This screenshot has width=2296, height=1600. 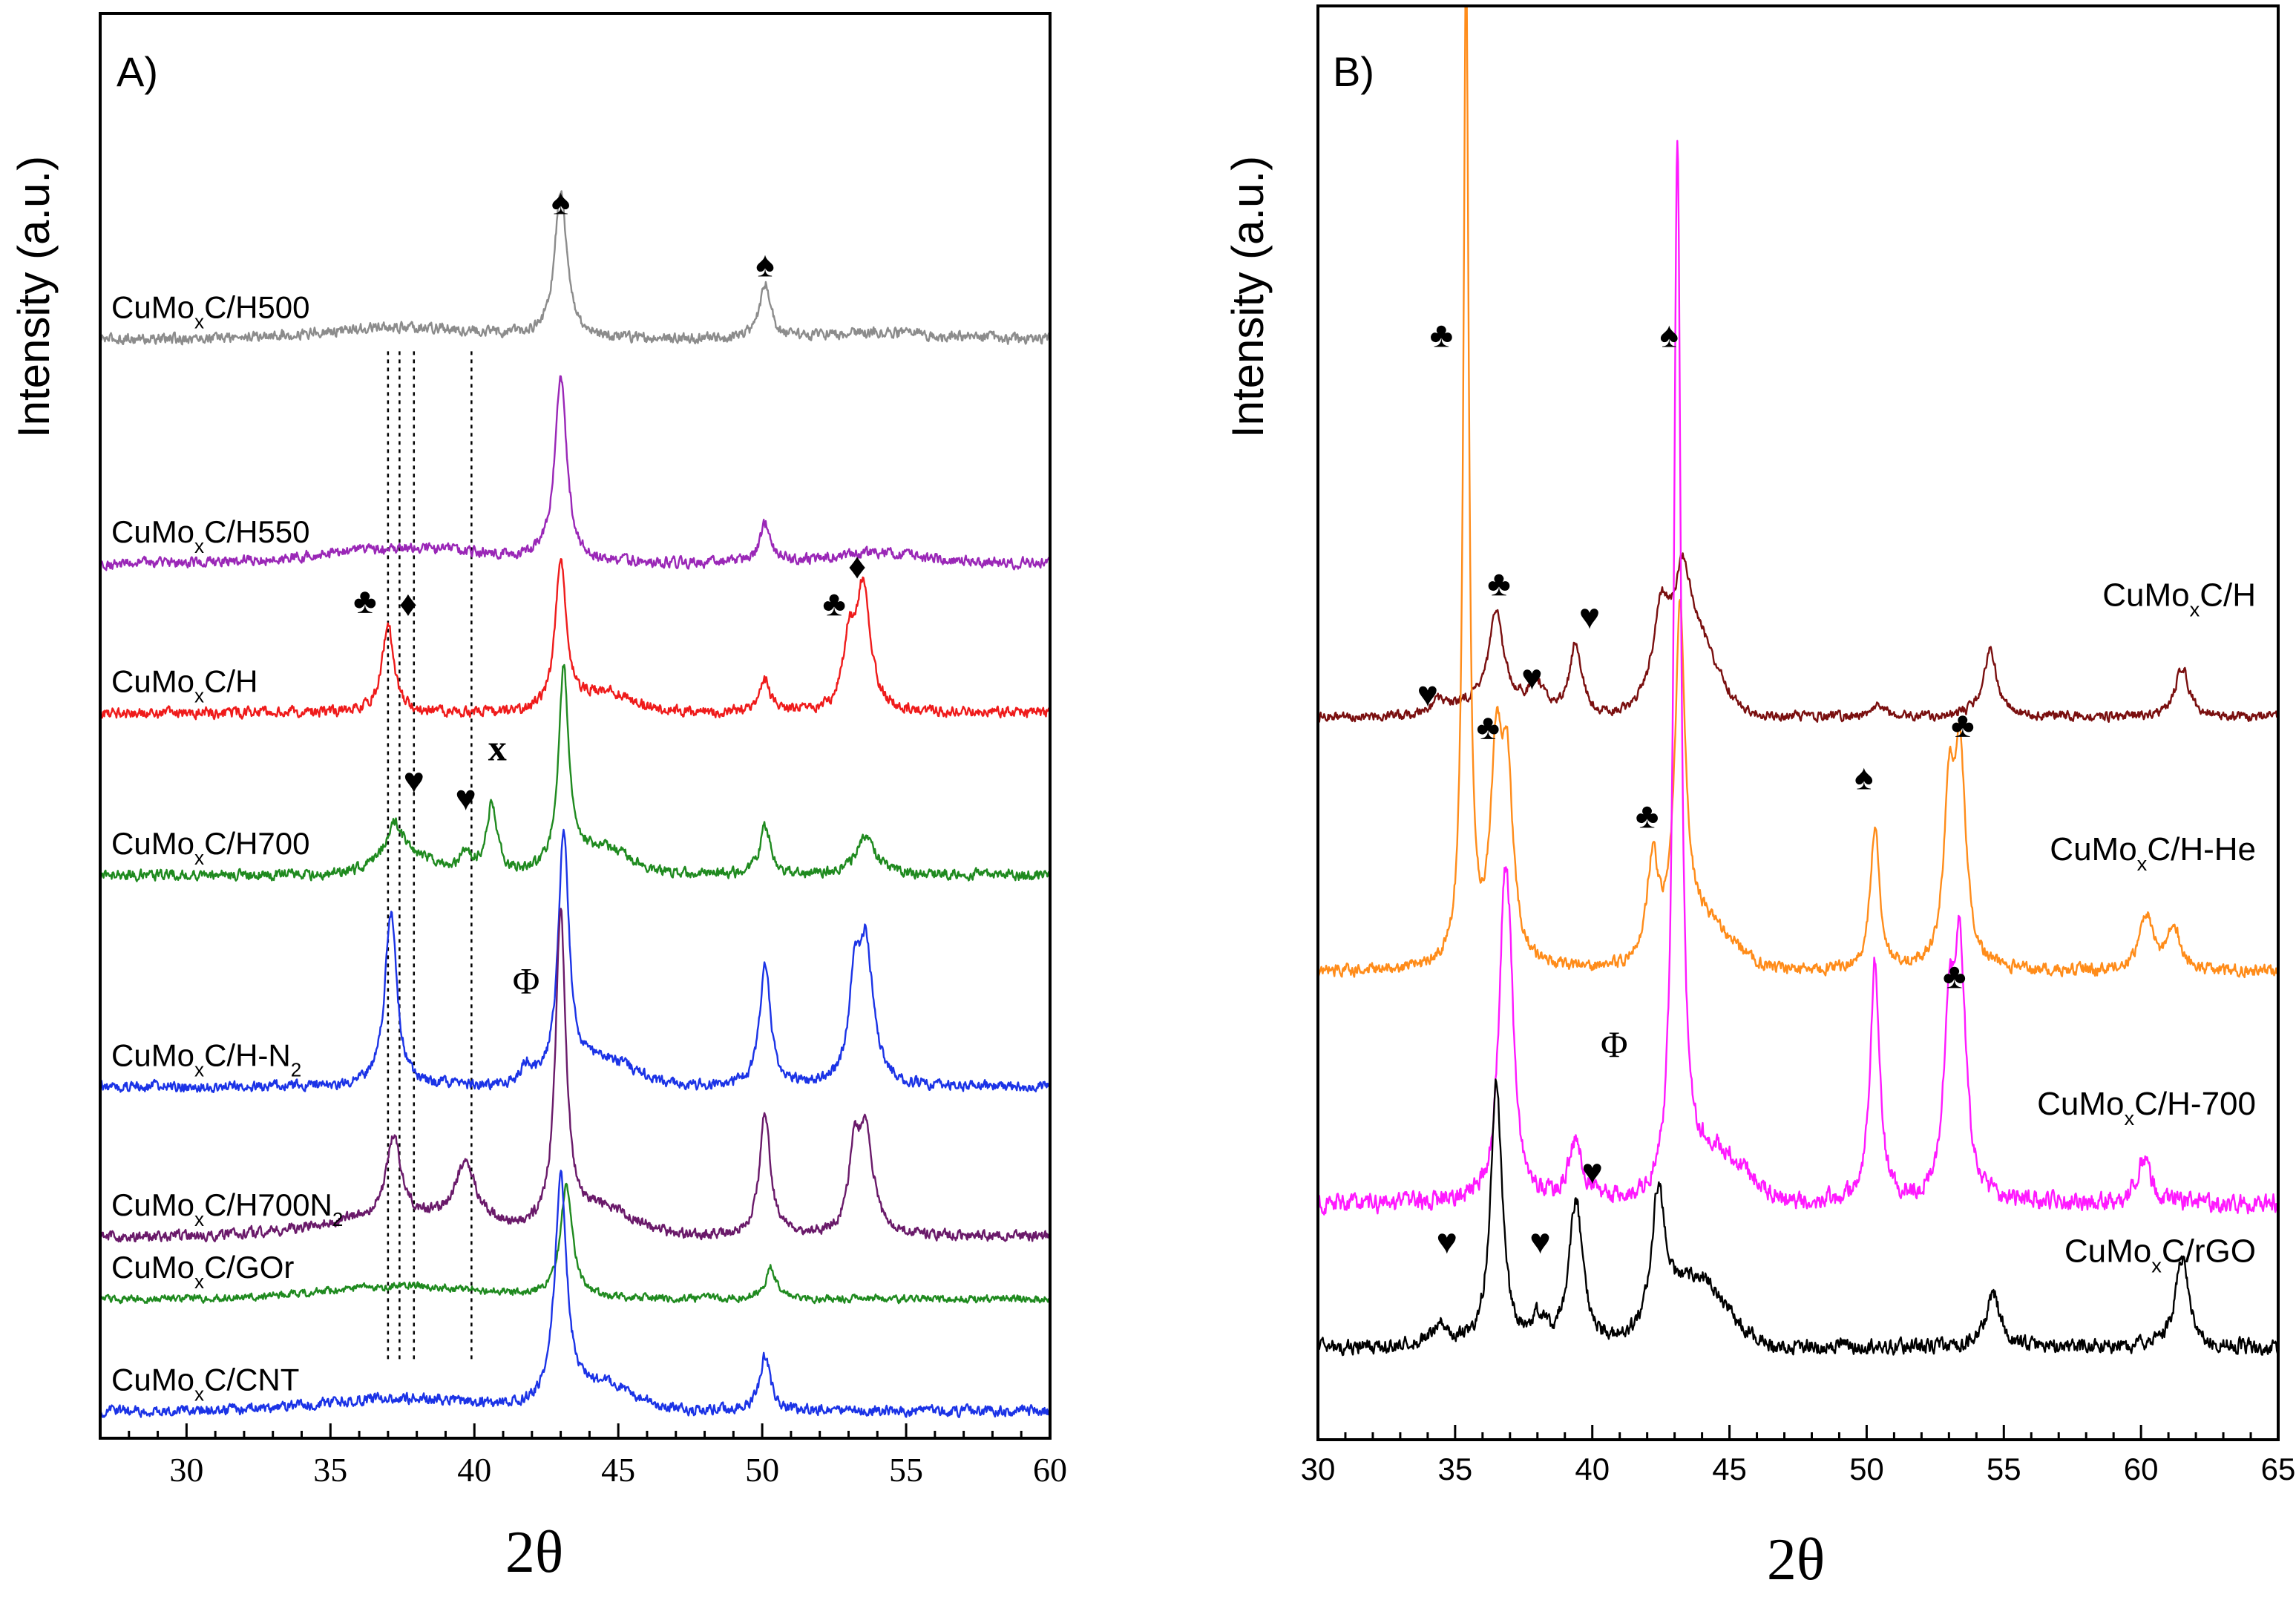 I want to click on series-line-cumoxc-gor, so click(x=575, y=1243).